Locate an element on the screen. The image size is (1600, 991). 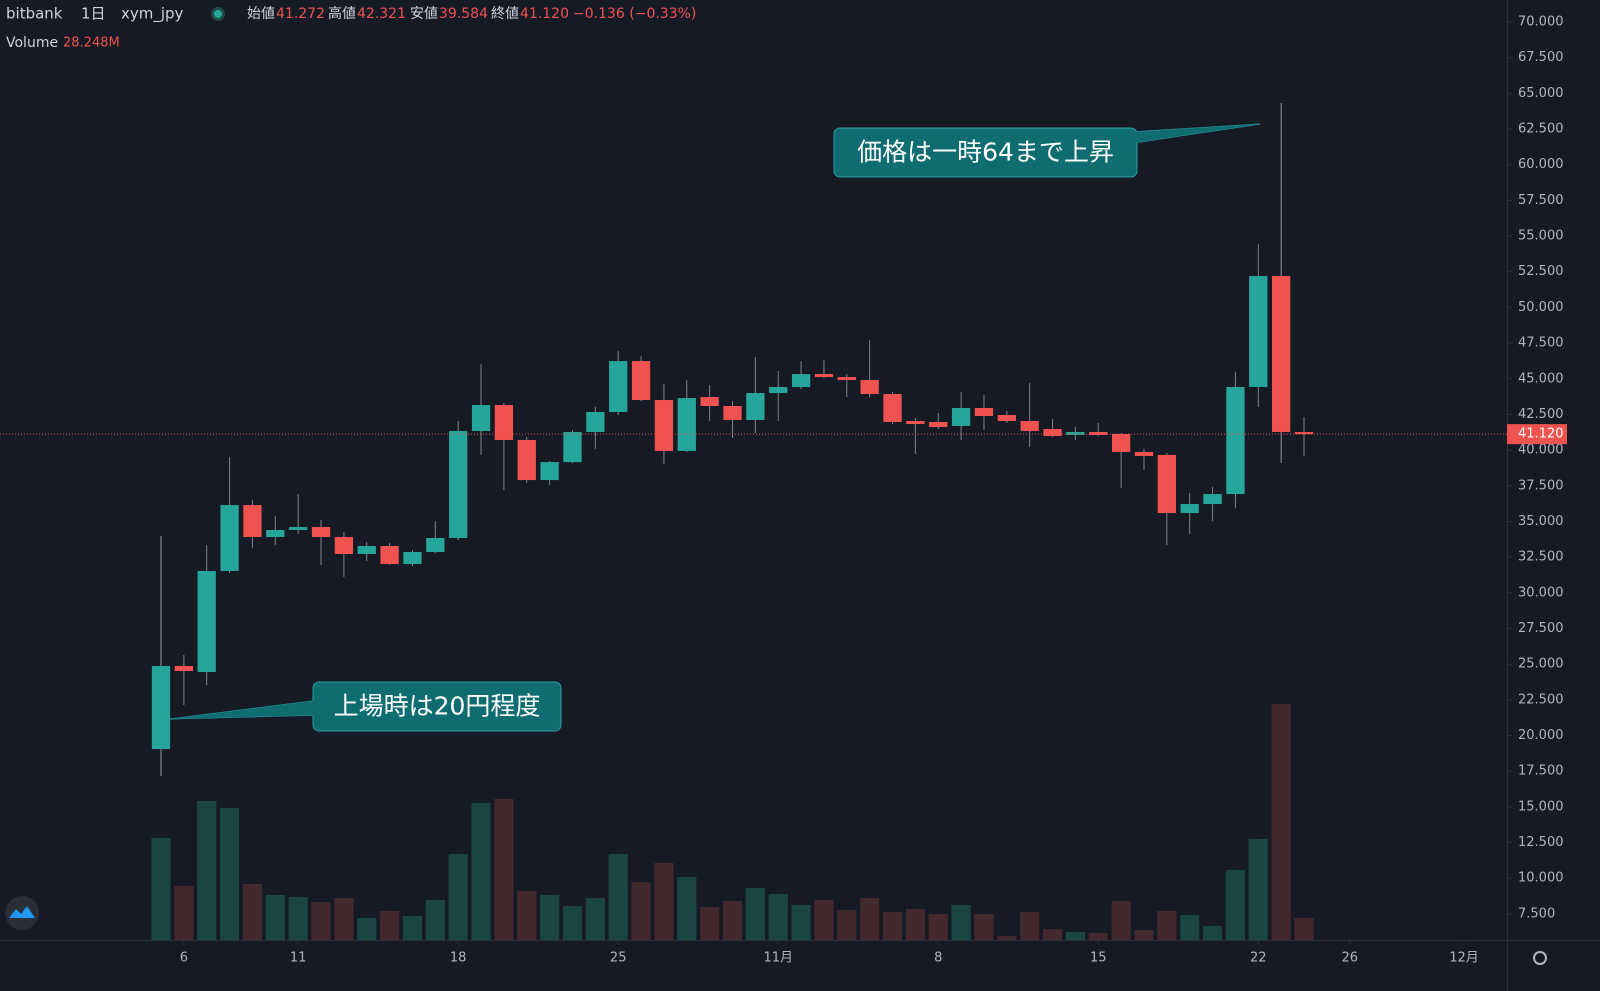
y-tick-label: 45.000 is located at coordinates (1541, 378).